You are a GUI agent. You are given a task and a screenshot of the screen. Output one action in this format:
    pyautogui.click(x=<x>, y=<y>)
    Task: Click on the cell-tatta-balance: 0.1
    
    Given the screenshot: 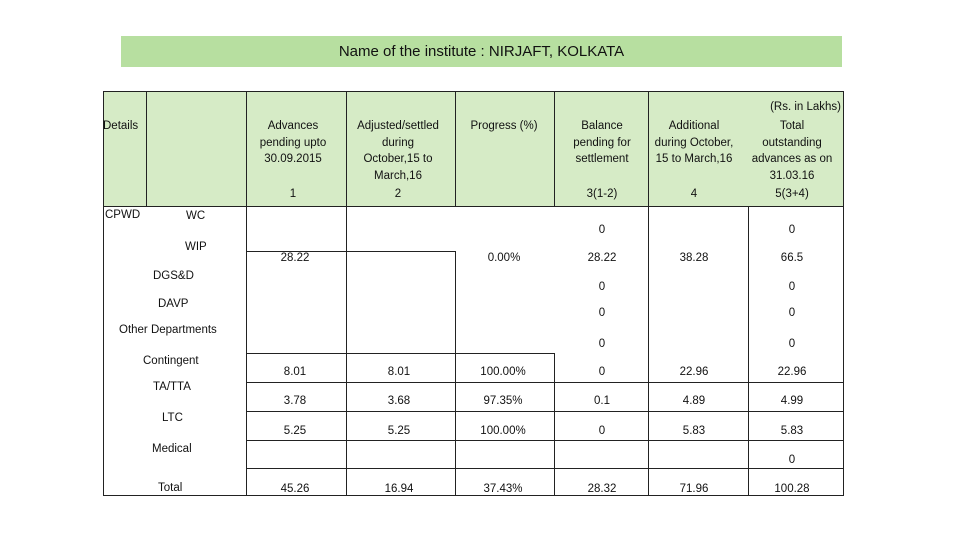 What is the action you would take?
    pyautogui.click(x=602, y=401)
    